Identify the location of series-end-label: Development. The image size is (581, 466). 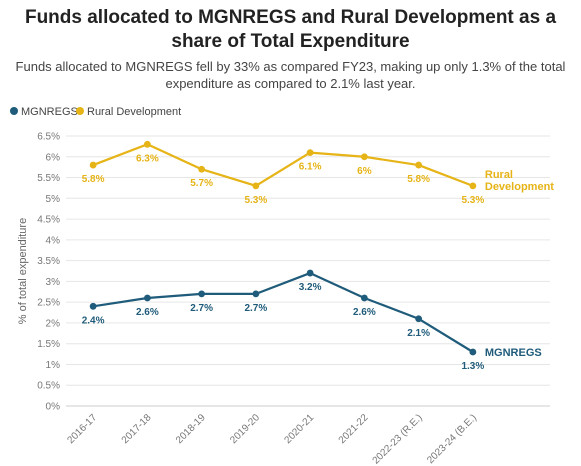
(519, 187).